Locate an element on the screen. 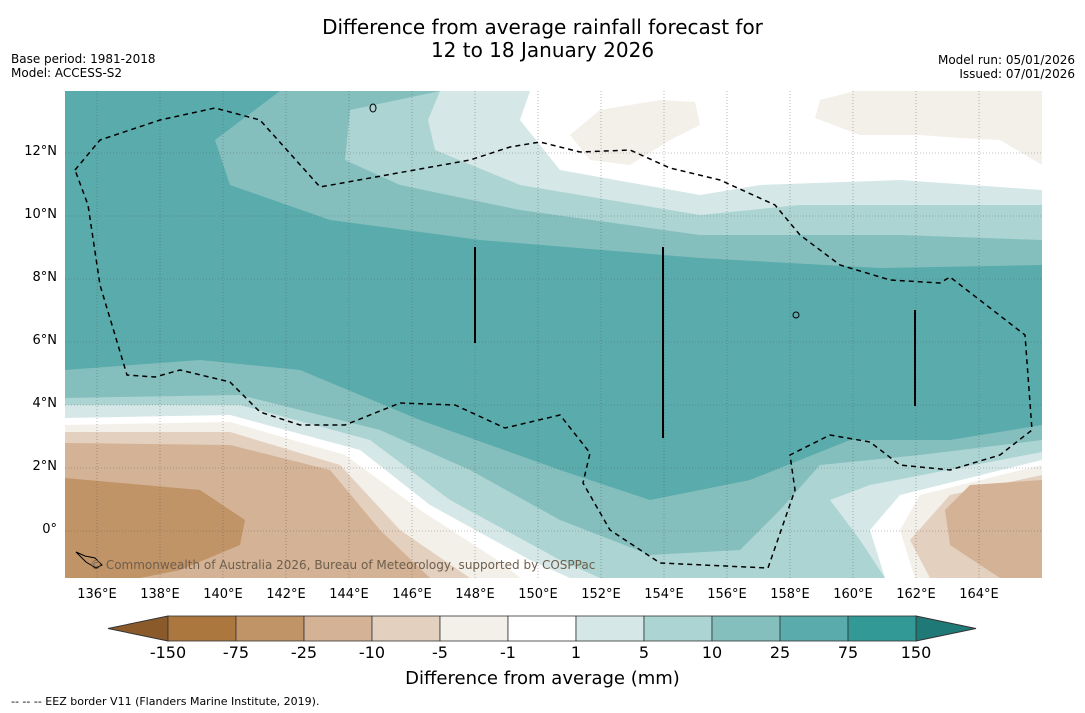  lat-tick-label: 0° is located at coordinates (49, 529).